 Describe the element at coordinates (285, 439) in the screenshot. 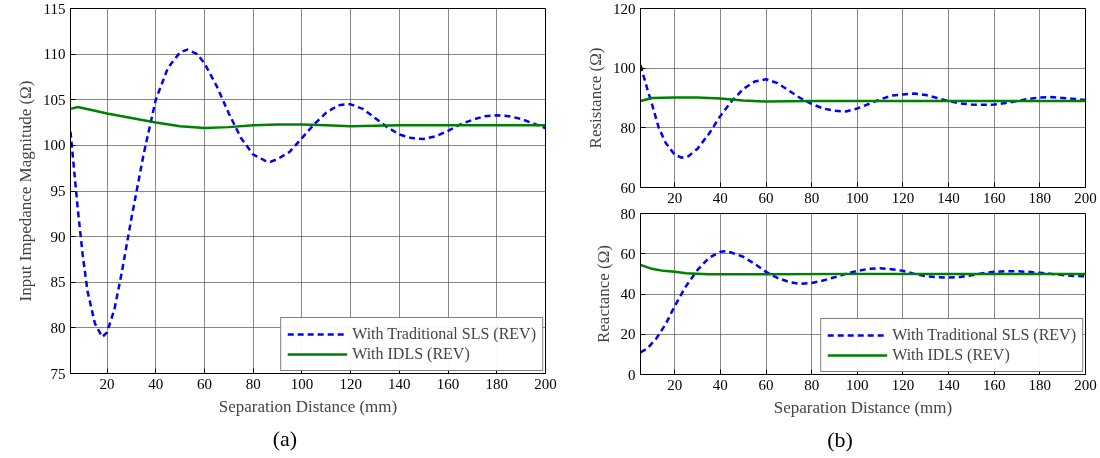

I see `text: (a)` at that location.